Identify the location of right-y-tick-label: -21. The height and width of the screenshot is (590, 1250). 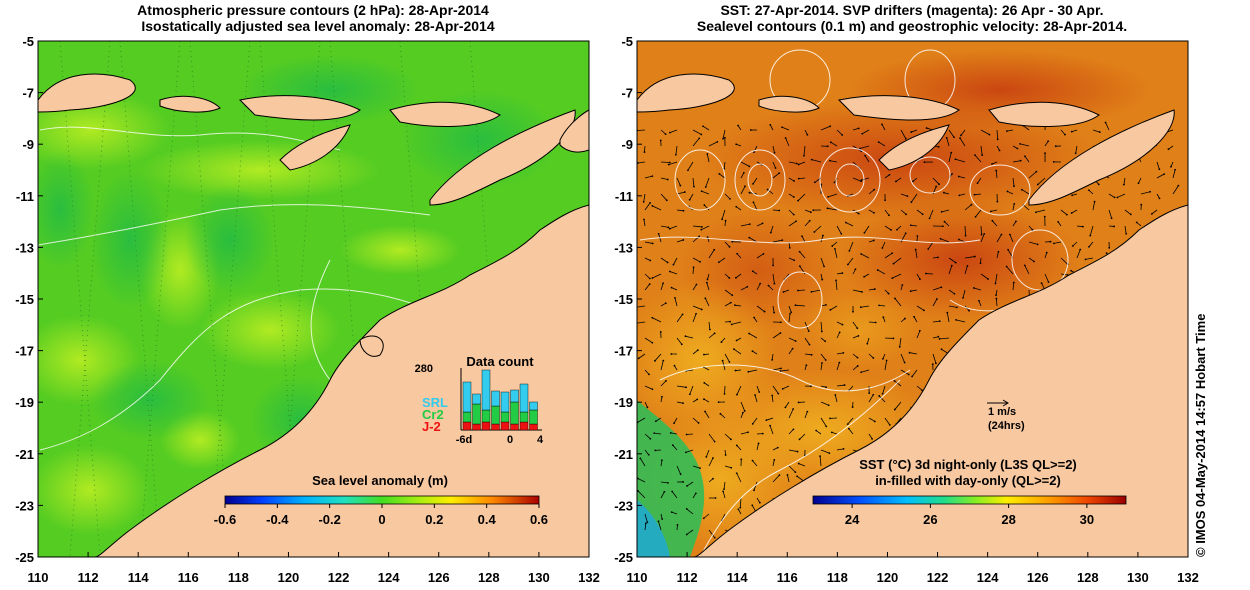
(623, 454).